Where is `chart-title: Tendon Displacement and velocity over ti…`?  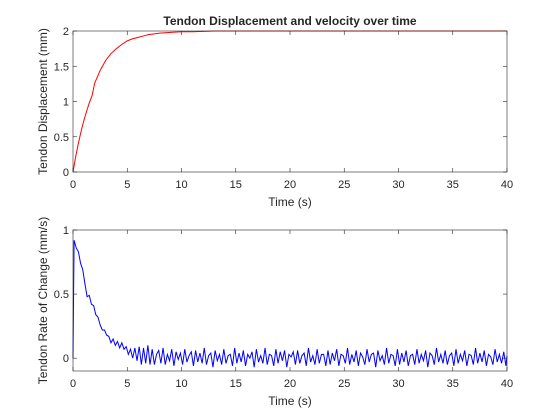 chart-title: Tendon Displacement and velocity over ti… is located at coordinates (290, 21).